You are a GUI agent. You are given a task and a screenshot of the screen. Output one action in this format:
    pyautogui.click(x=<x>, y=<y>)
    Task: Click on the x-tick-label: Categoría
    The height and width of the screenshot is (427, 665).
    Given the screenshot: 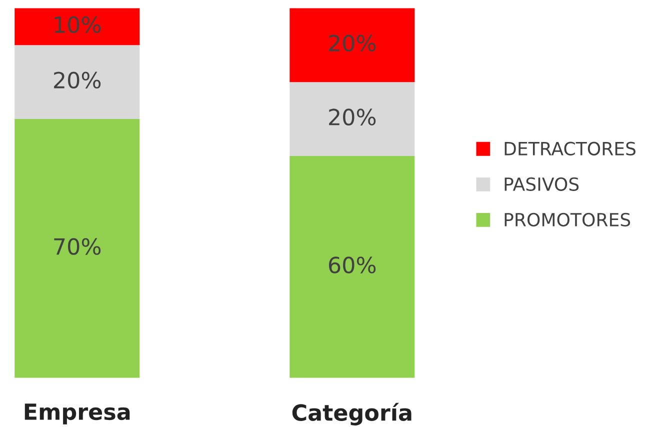 What is the action you would take?
    pyautogui.click(x=352, y=414)
    